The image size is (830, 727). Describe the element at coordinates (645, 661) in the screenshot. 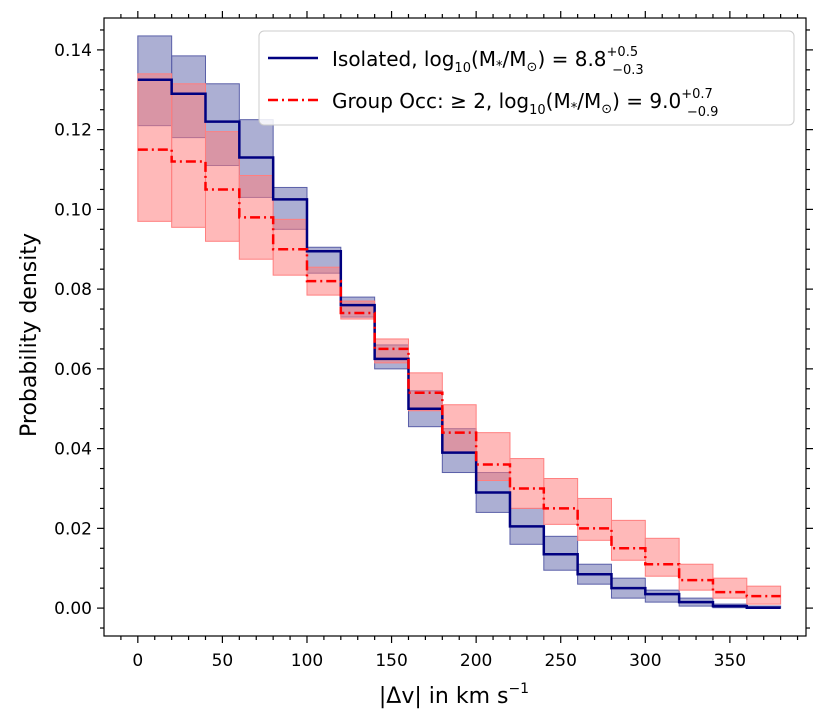

I see `x-tick-label: 300` at that location.